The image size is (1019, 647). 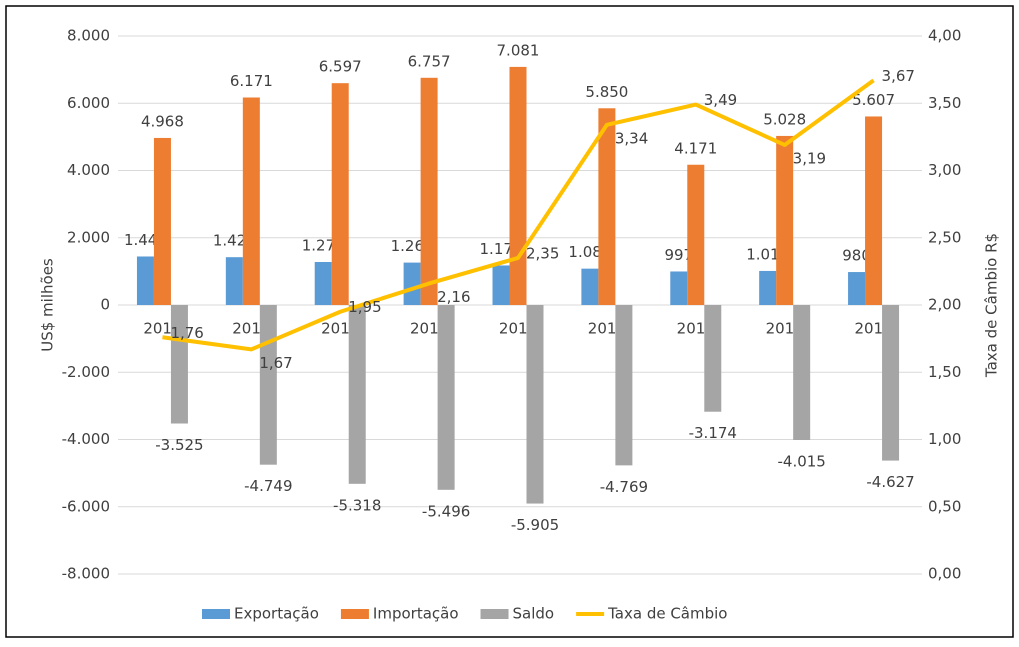 I want to click on data-label: -5.496, so click(x=446, y=511).